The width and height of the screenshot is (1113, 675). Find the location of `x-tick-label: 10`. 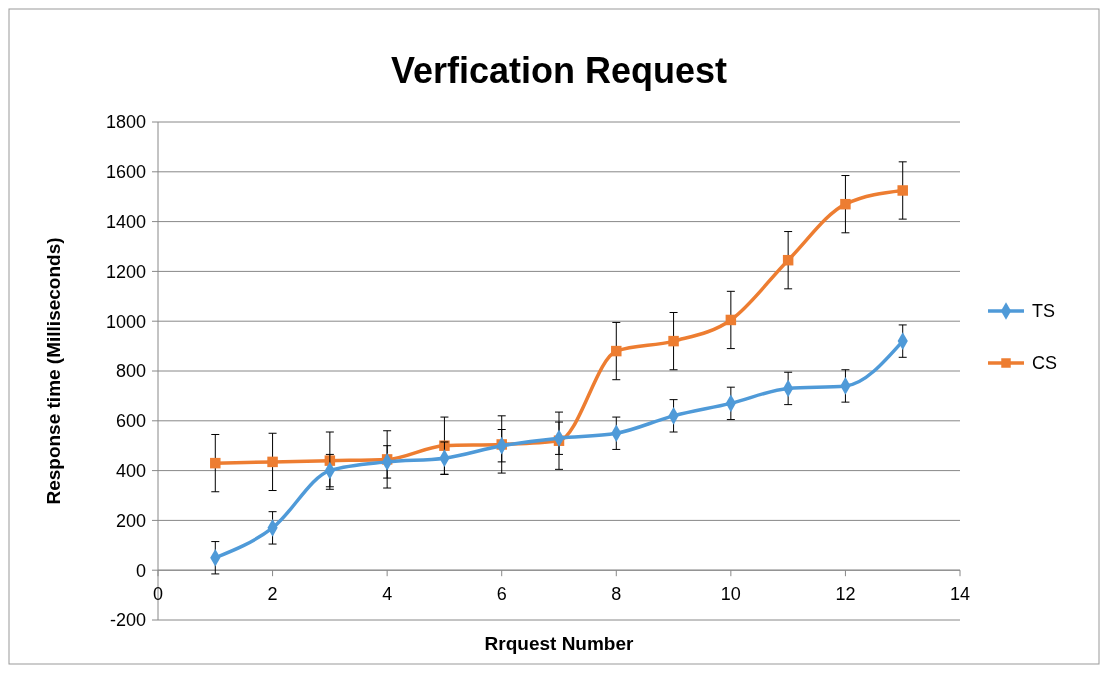

x-tick-label: 10 is located at coordinates (730, 594).